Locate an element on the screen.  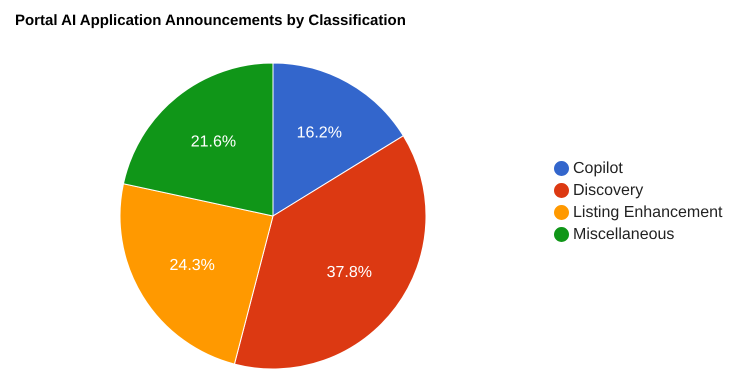
chart-title: Portal AI Application Announcements by Classification is located at coordinates (210, 20).